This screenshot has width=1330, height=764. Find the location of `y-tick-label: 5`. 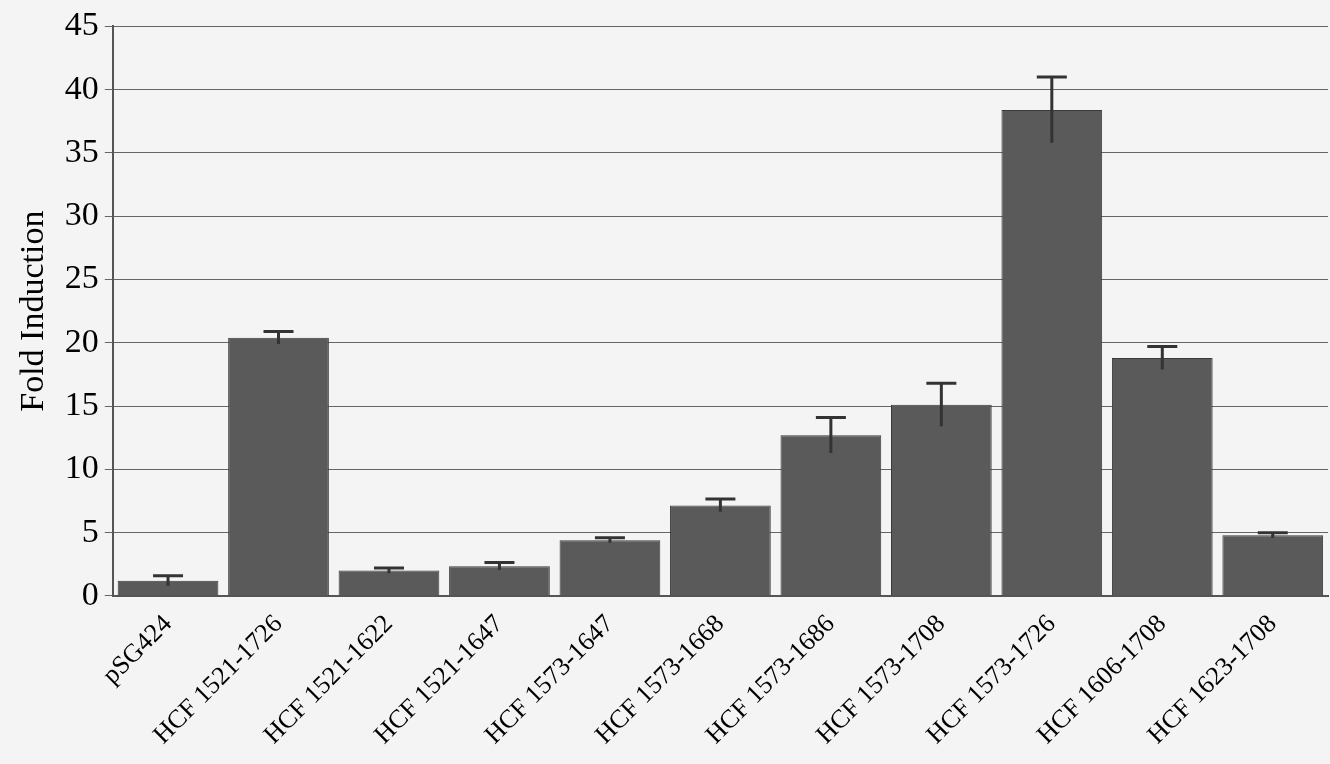

y-tick-label: 5 is located at coordinates (90, 530).